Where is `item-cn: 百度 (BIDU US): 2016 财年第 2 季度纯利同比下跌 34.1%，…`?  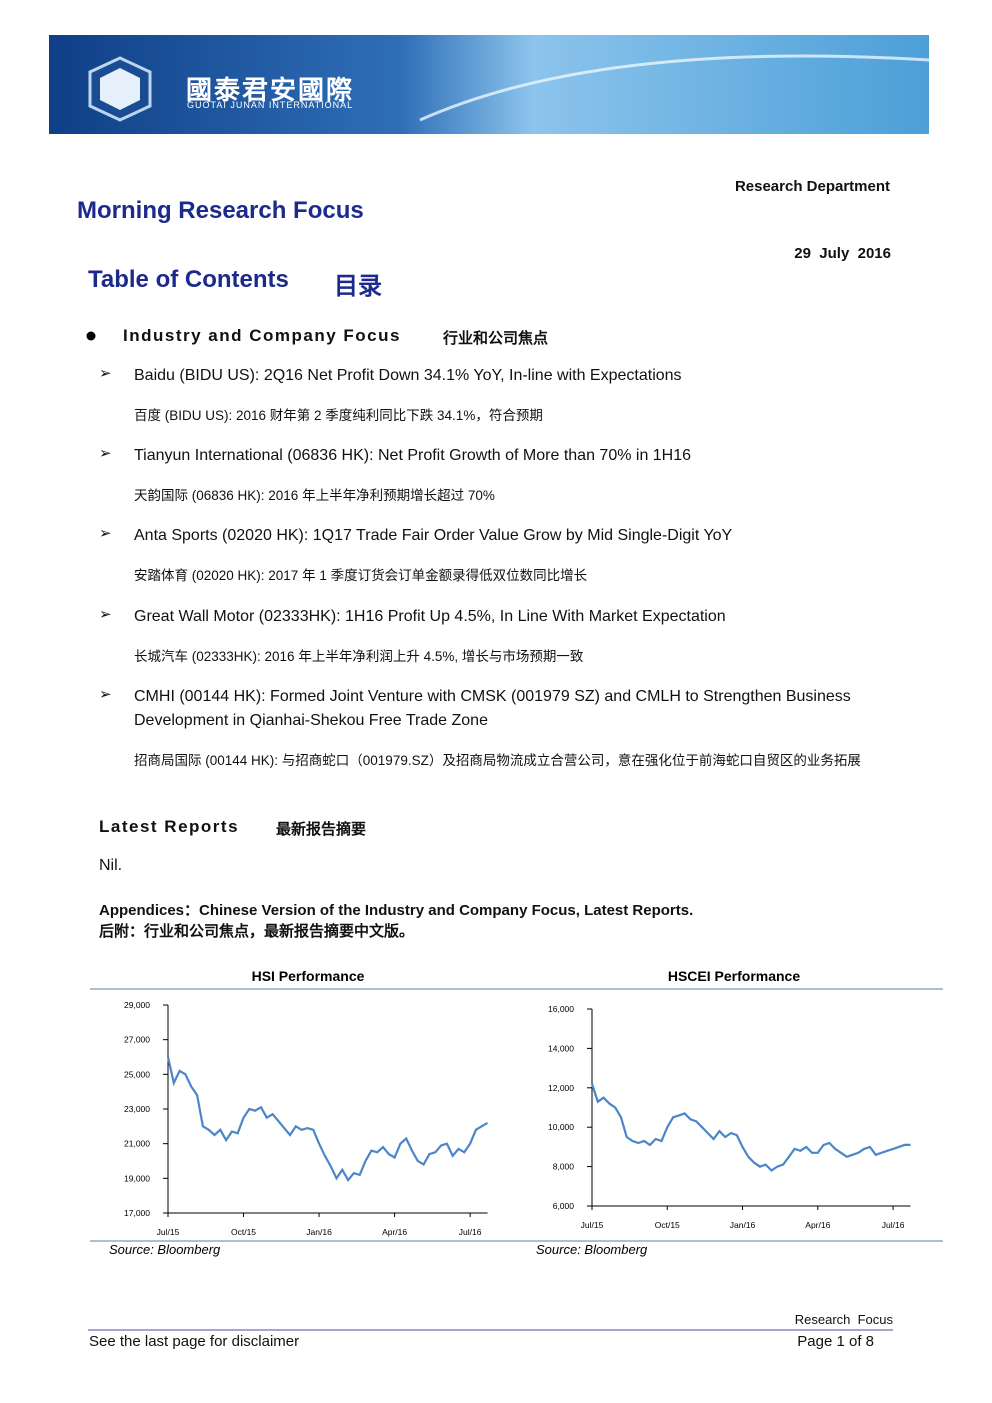 item-cn: 百度 (BIDU US): 2016 财年第 2 季度纯利同比下跌 34.1%，… is located at coordinates (338, 415).